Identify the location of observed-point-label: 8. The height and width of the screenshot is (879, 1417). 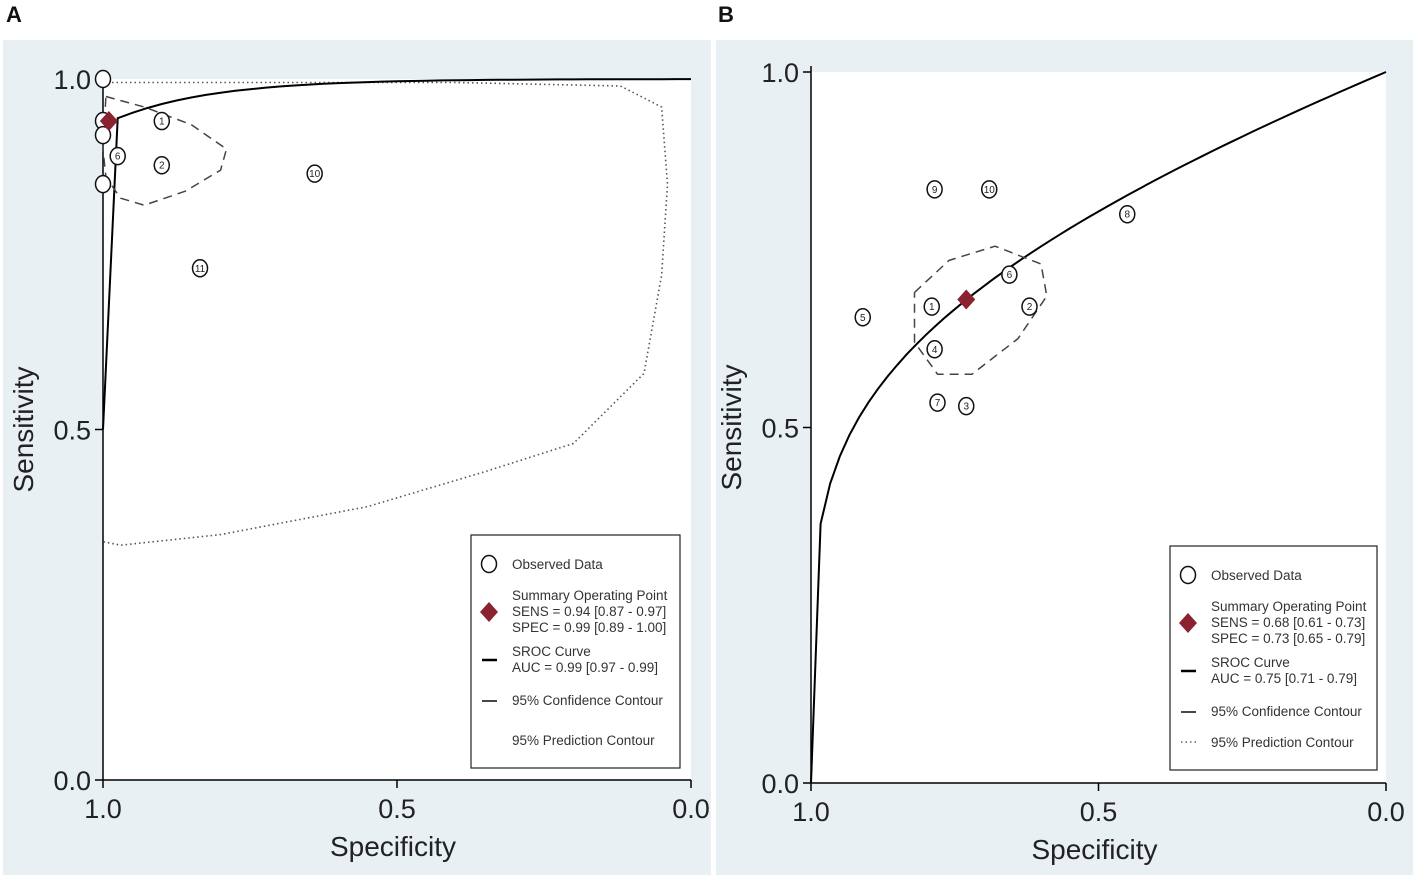
(1127, 215).